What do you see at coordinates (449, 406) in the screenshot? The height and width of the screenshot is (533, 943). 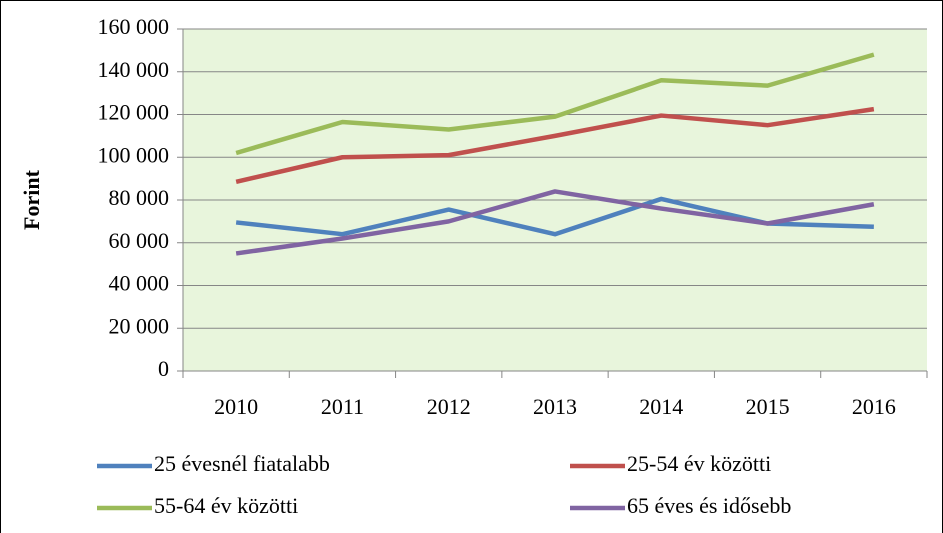 I see `x-tick-label: 2012` at bounding box center [449, 406].